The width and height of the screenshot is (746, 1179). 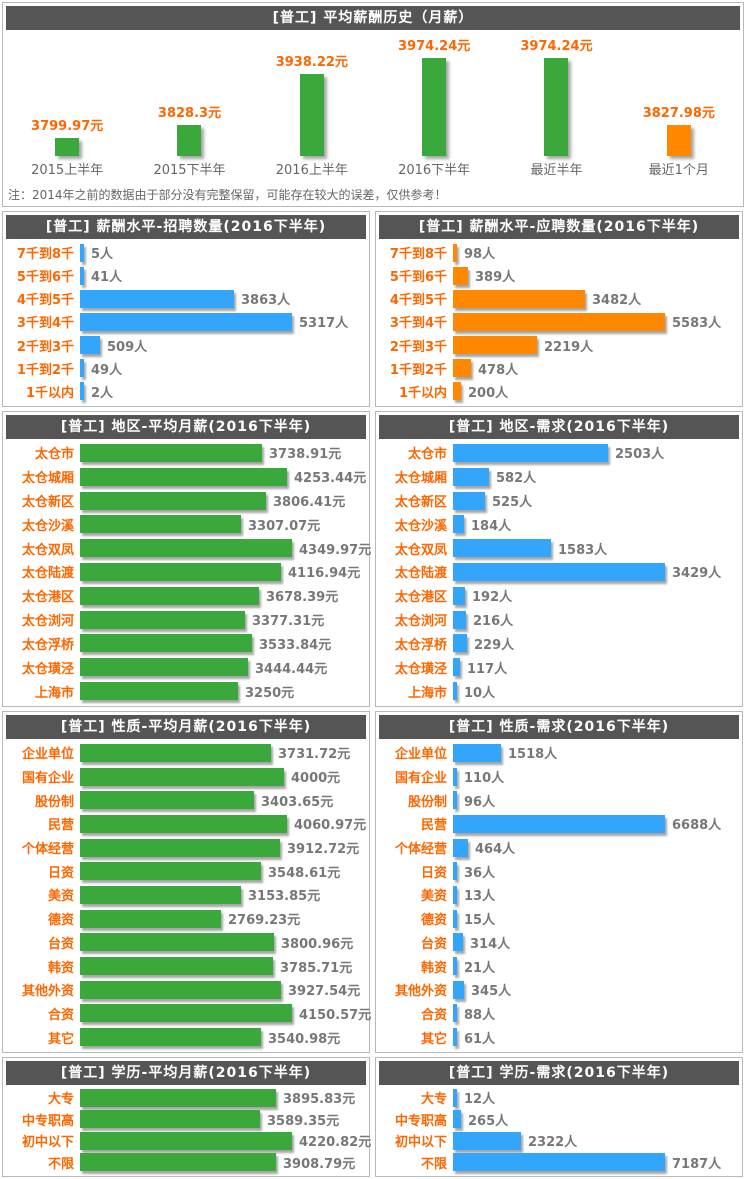 I want to click on chart-row: 太仓新区 525人, so click(x=559, y=500).